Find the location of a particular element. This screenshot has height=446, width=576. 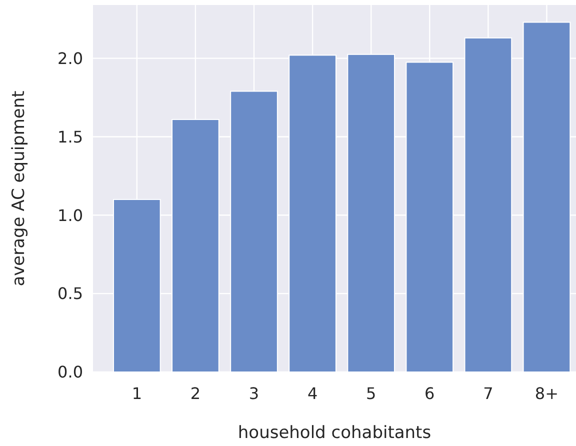

y-tick-label: 1.5 is located at coordinates (70, 136).